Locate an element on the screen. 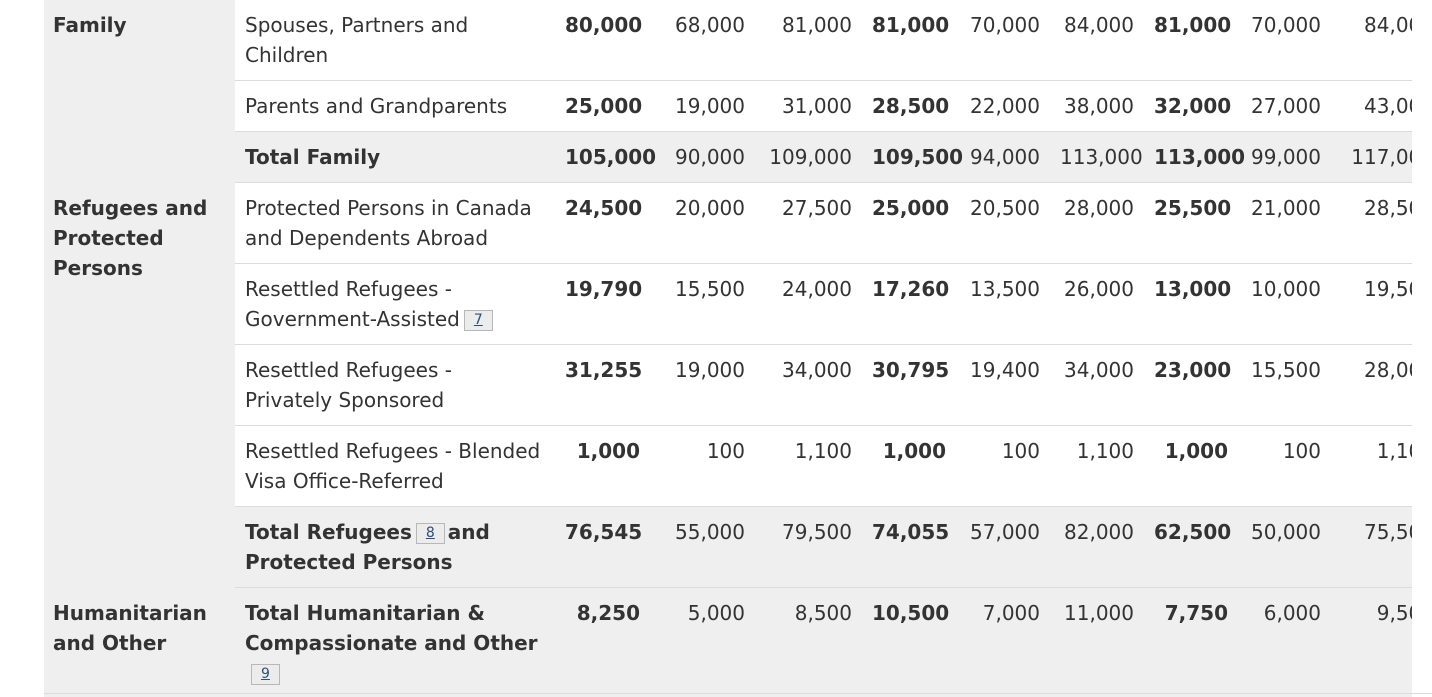 The image size is (1432, 697). target-2027: 13,000 is located at coordinates (1191, 304).